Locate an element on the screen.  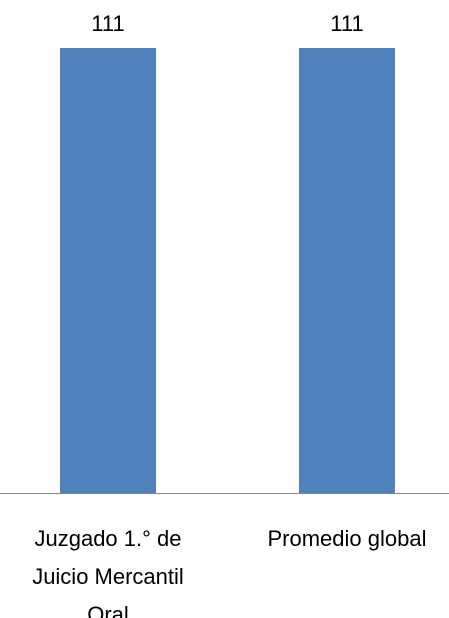
category-label-1: Promedio global is located at coordinates (347, 538).